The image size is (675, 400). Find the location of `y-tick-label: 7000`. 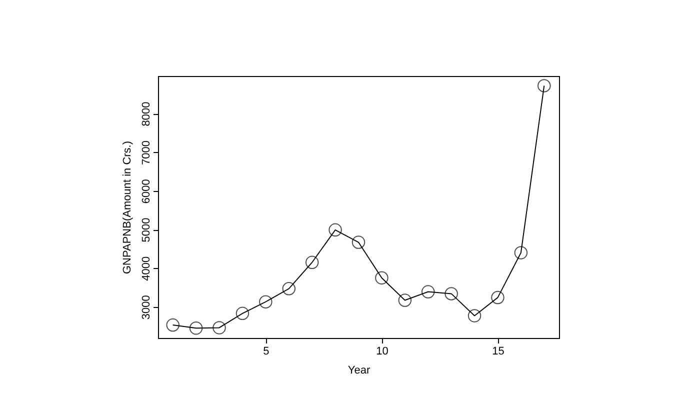

y-tick-label: 7000 is located at coordinates (146, 152).